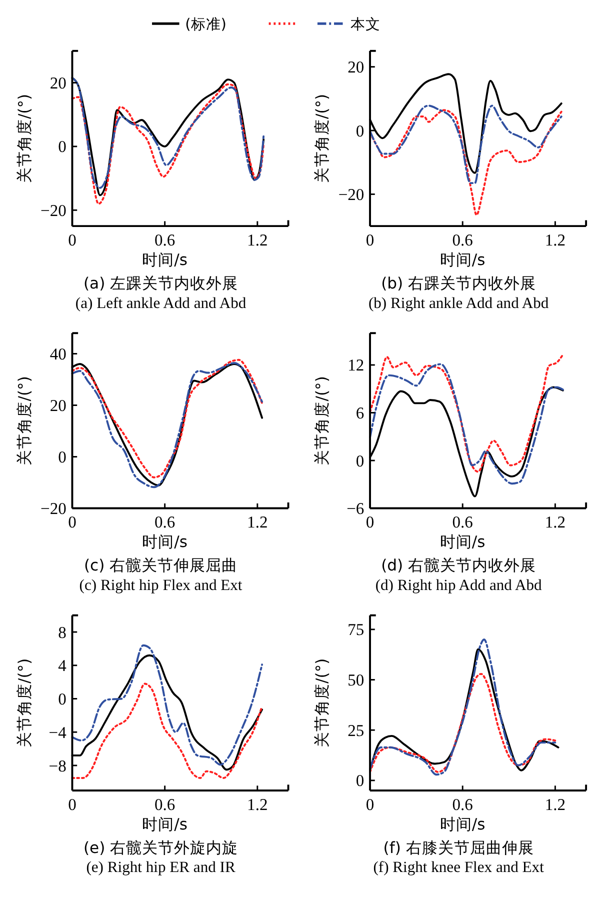  What do you see at coordinates (160, 303) in the screenshot?
I see `text: (a) Left ankle Add and Abd` at bounding box center [160, 303].